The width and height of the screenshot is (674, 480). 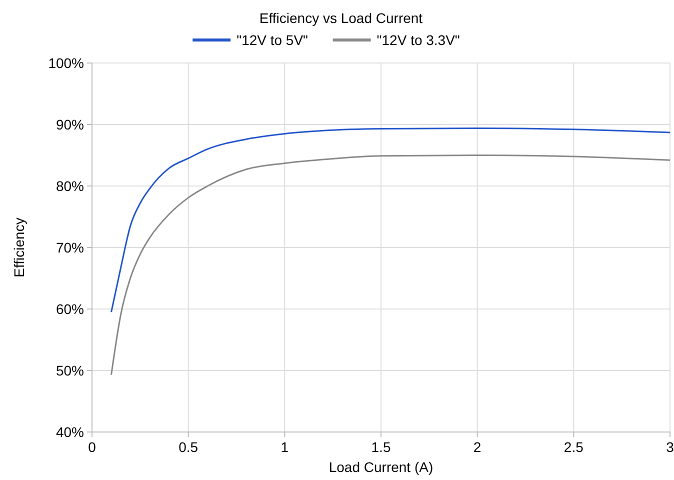 I want to click on y-tick-label: 40%, so click(x=70, y=432).